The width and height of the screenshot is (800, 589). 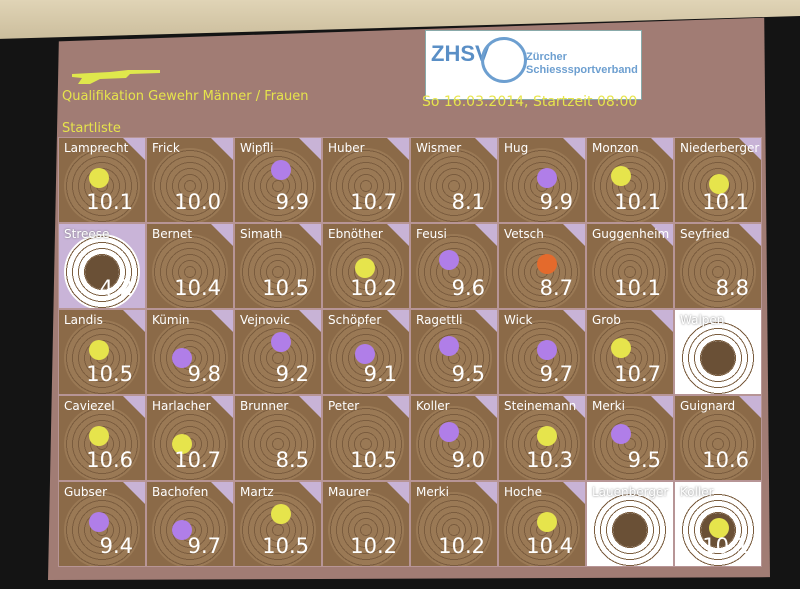 What do you see at coordinates (718, 438) in the screenshot?
I see `shooter-cell: Guignard 10.6` at bounding box center [718, 438].